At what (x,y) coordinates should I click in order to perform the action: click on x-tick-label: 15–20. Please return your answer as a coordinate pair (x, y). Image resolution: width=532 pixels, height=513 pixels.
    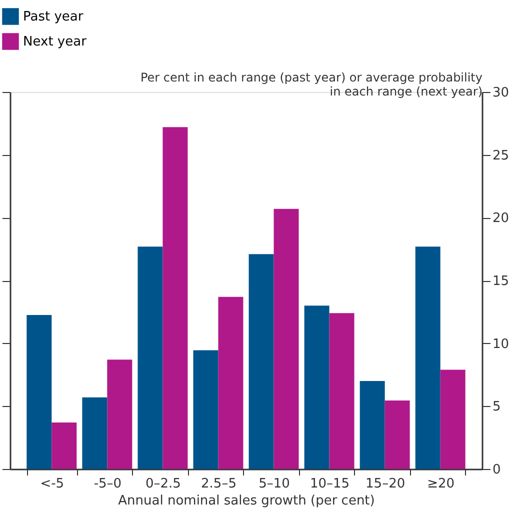
    Looking at the image, I should click on (386, 484).